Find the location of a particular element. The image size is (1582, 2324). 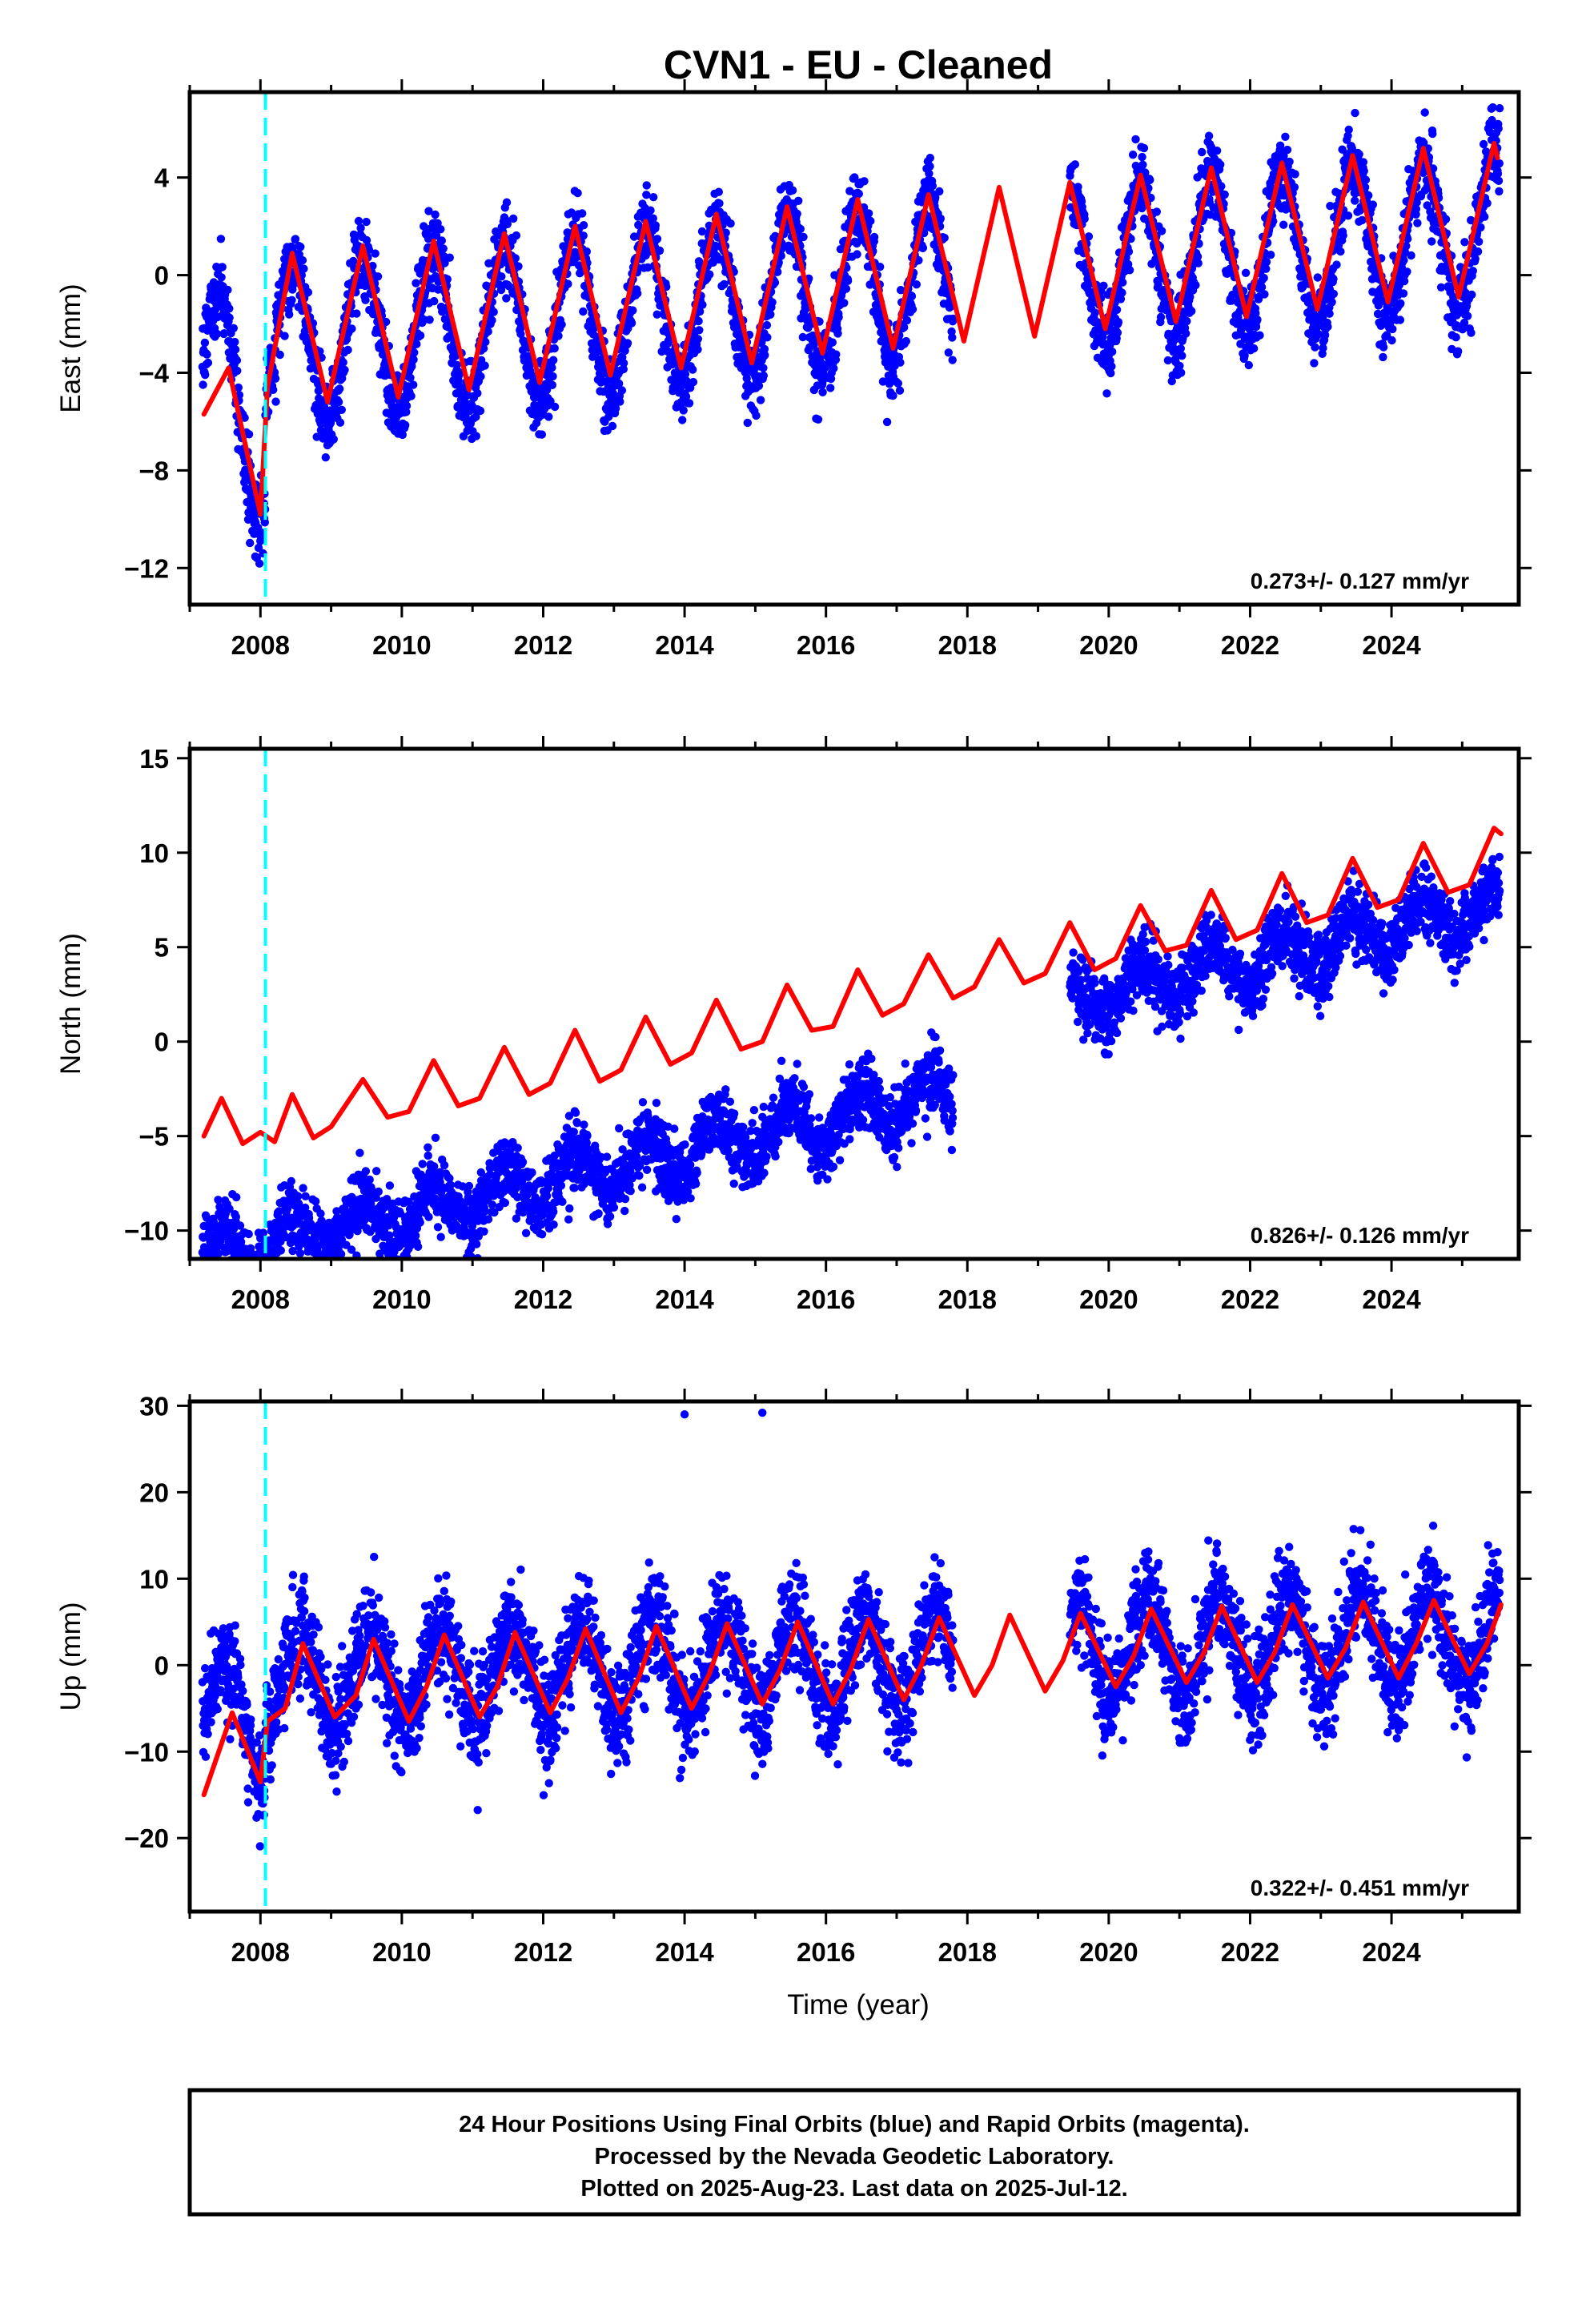

y-axis-title-east: East (mm) is located at coordinates (70, 347).